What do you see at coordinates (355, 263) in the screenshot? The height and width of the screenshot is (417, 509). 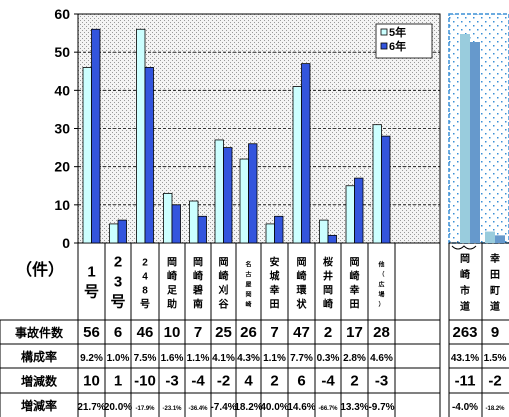 I see `category-label-11: 岡` at bounding box center [355, 263].